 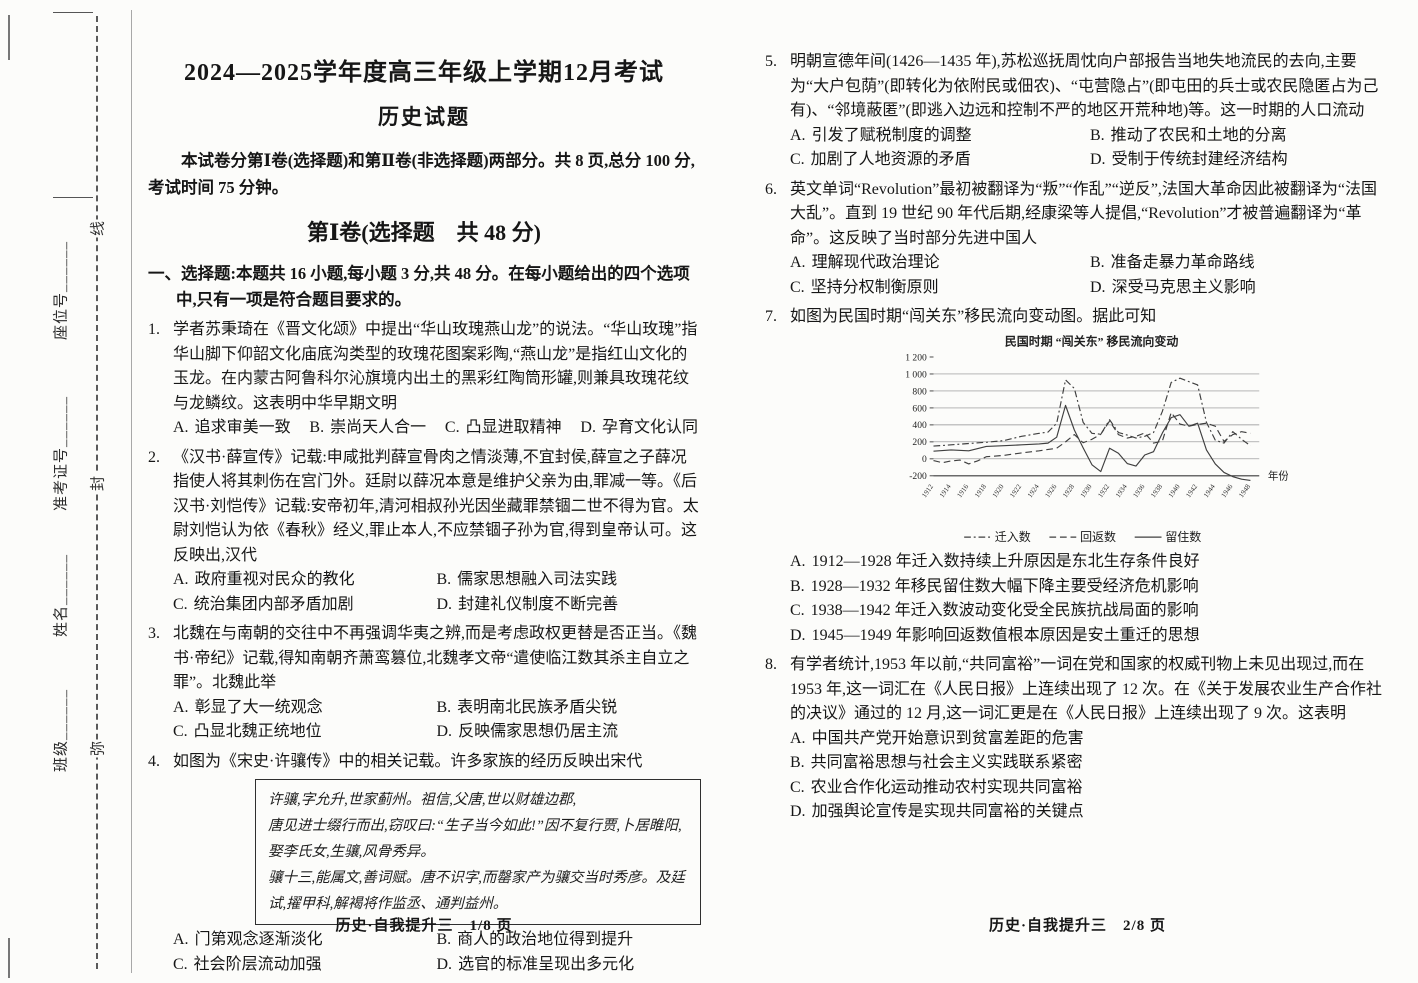 What do you see at coordinates (61, 291) in the screenshot?
I see `field-seat-number: 座位号______` at bounding box center [61, 291].